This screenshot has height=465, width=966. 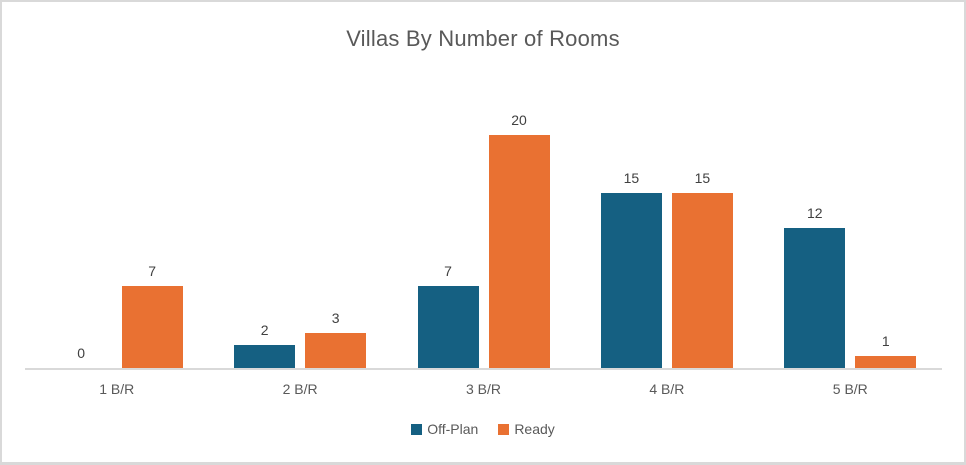 I want to click on legend-item-ready: Ready, so click(x=526, y=429).